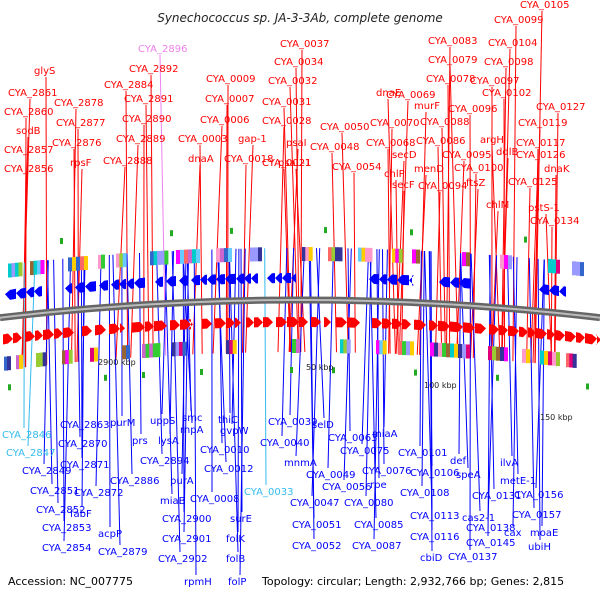 The width and height of the screenshot is (600, 600). What do you see at coordinates (344, 127) in the screenshot?
I see `gene-label-cya-0050: CYA_0050` at bounding box center [344, 127].